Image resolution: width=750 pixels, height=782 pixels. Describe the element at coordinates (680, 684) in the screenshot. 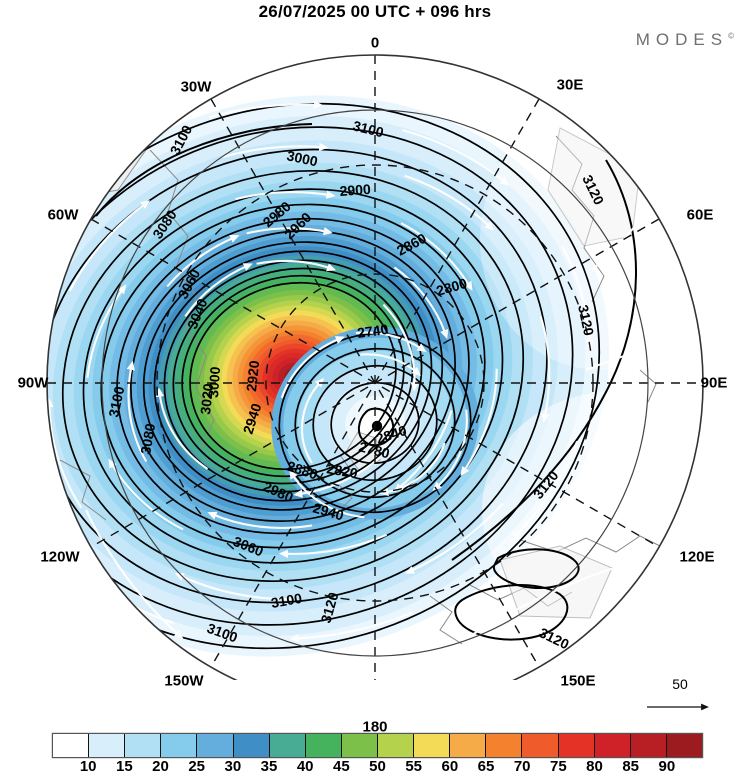

I see `vector-scale-label: 50` at that location.